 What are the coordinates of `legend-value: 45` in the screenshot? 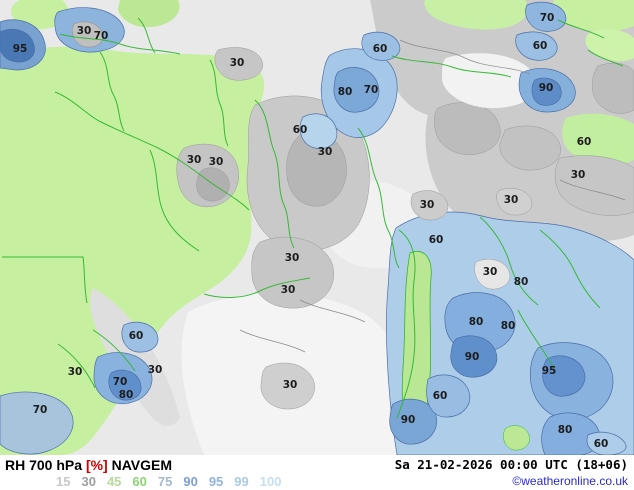 It's located at (114, 481).